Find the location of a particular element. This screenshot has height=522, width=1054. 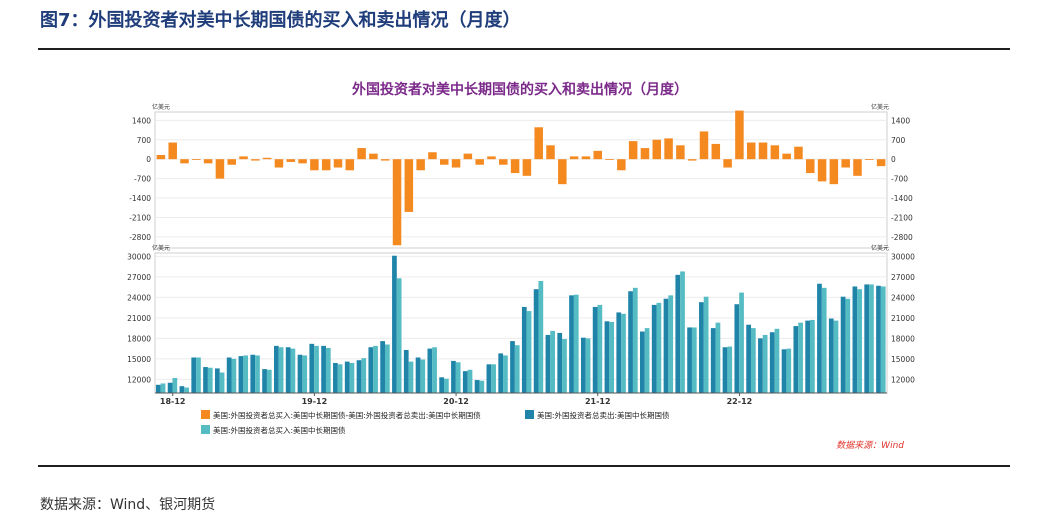

bottom-unit-right: 亿美元 is located at coordinates (880, 248).